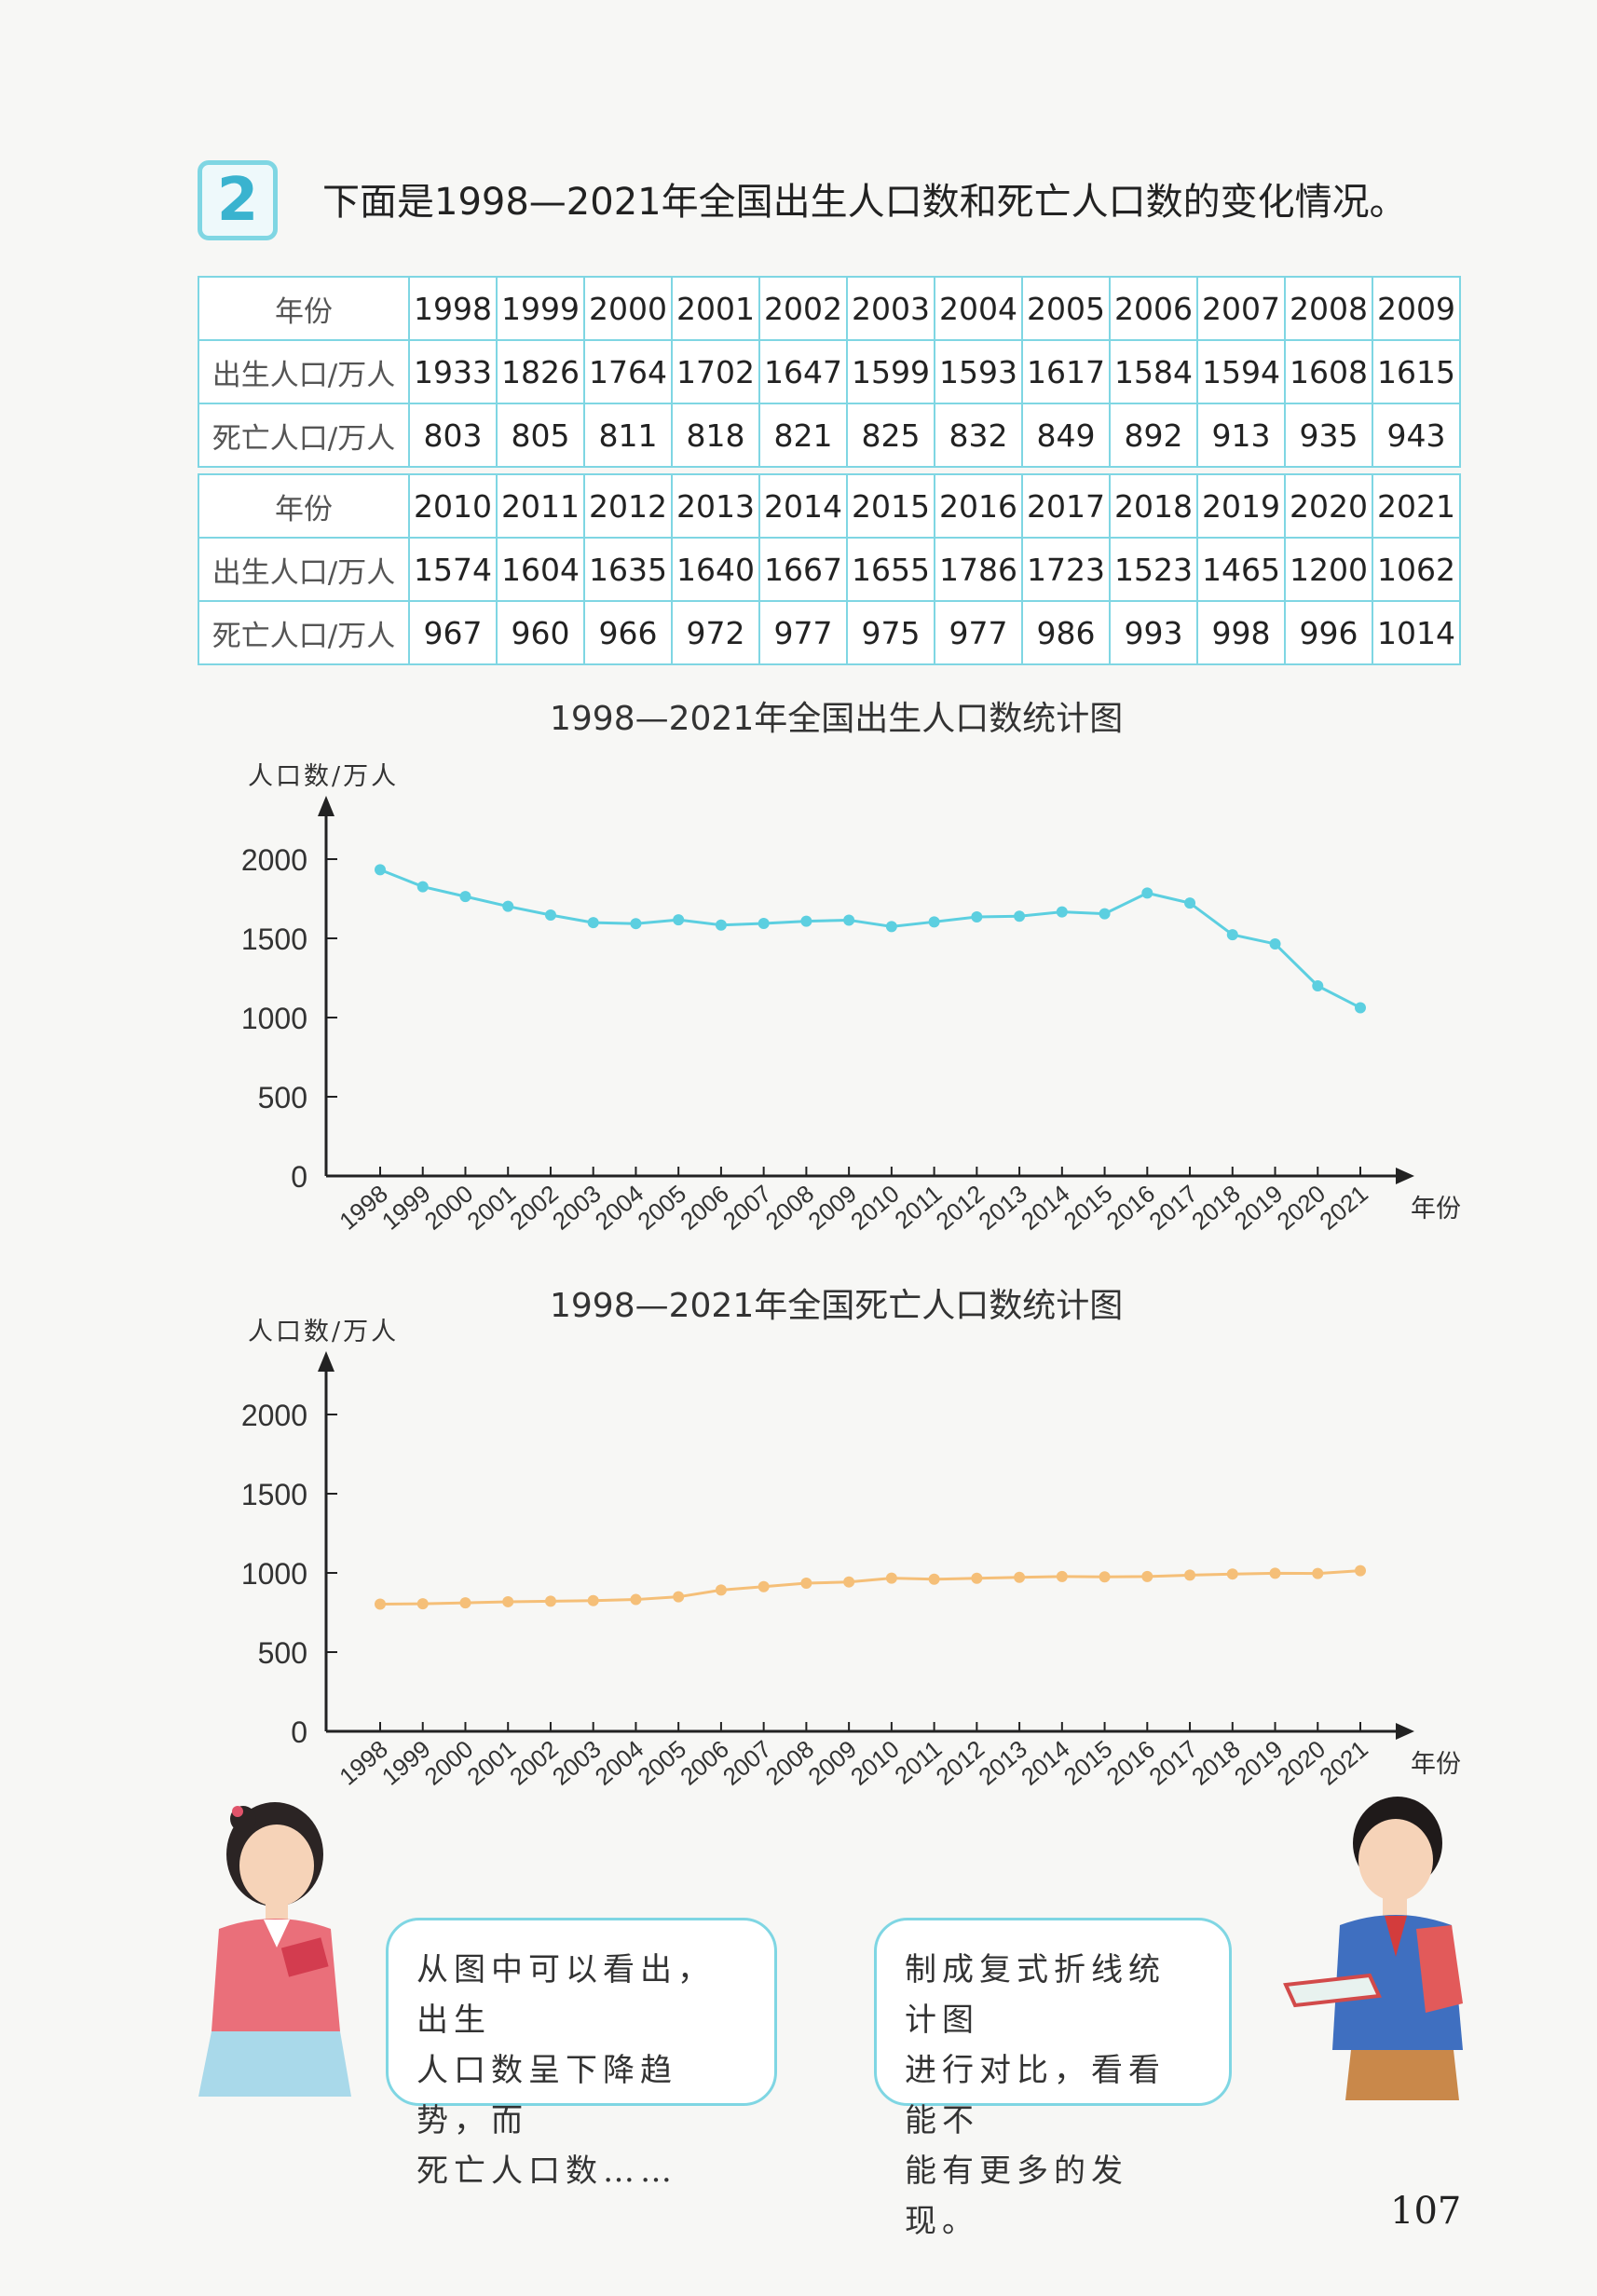 The height and width of the screenshot is (2296, 1597). What do you see at coordinates (540, 632) in the screenshot?
I see `table-cell: 960` at bounding box center [540, 632].